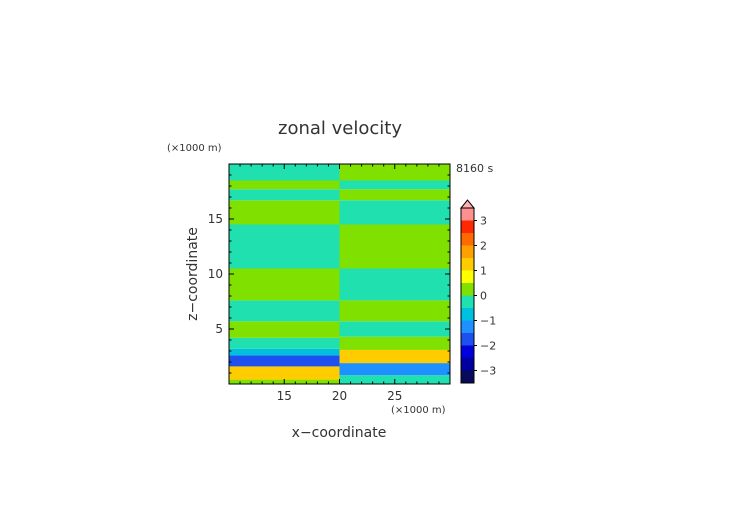 This screenshot has width=752, height=532. I want to click on x-tick-label: 15, so click(284, 396).